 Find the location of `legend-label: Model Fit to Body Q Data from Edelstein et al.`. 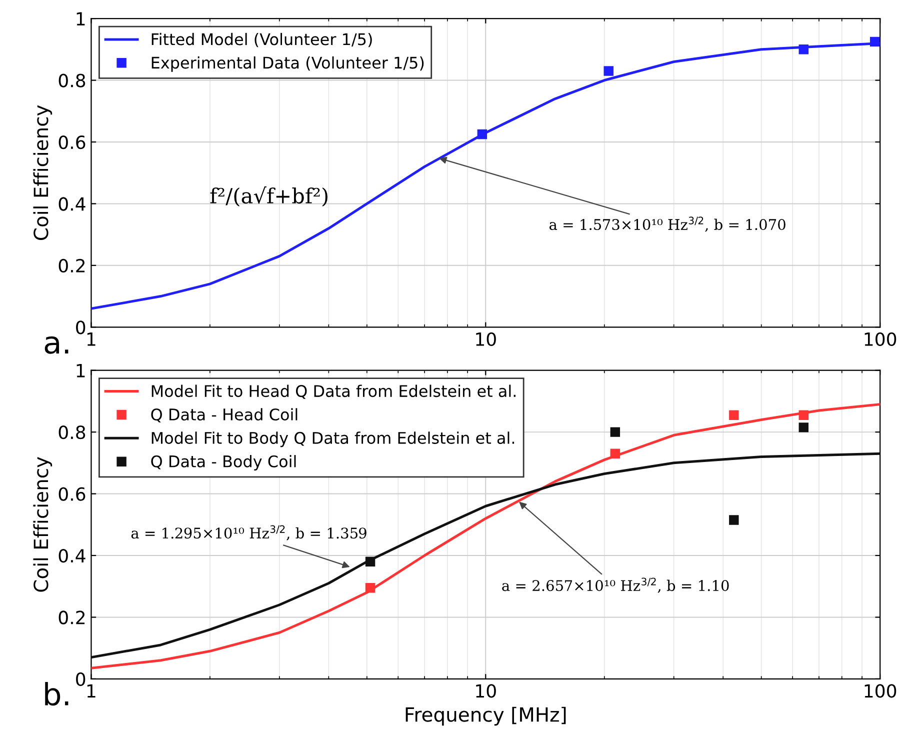

legend-label: Model Fit to Body Q Data from Edelstein et al. is located at coordinates (333, 440).